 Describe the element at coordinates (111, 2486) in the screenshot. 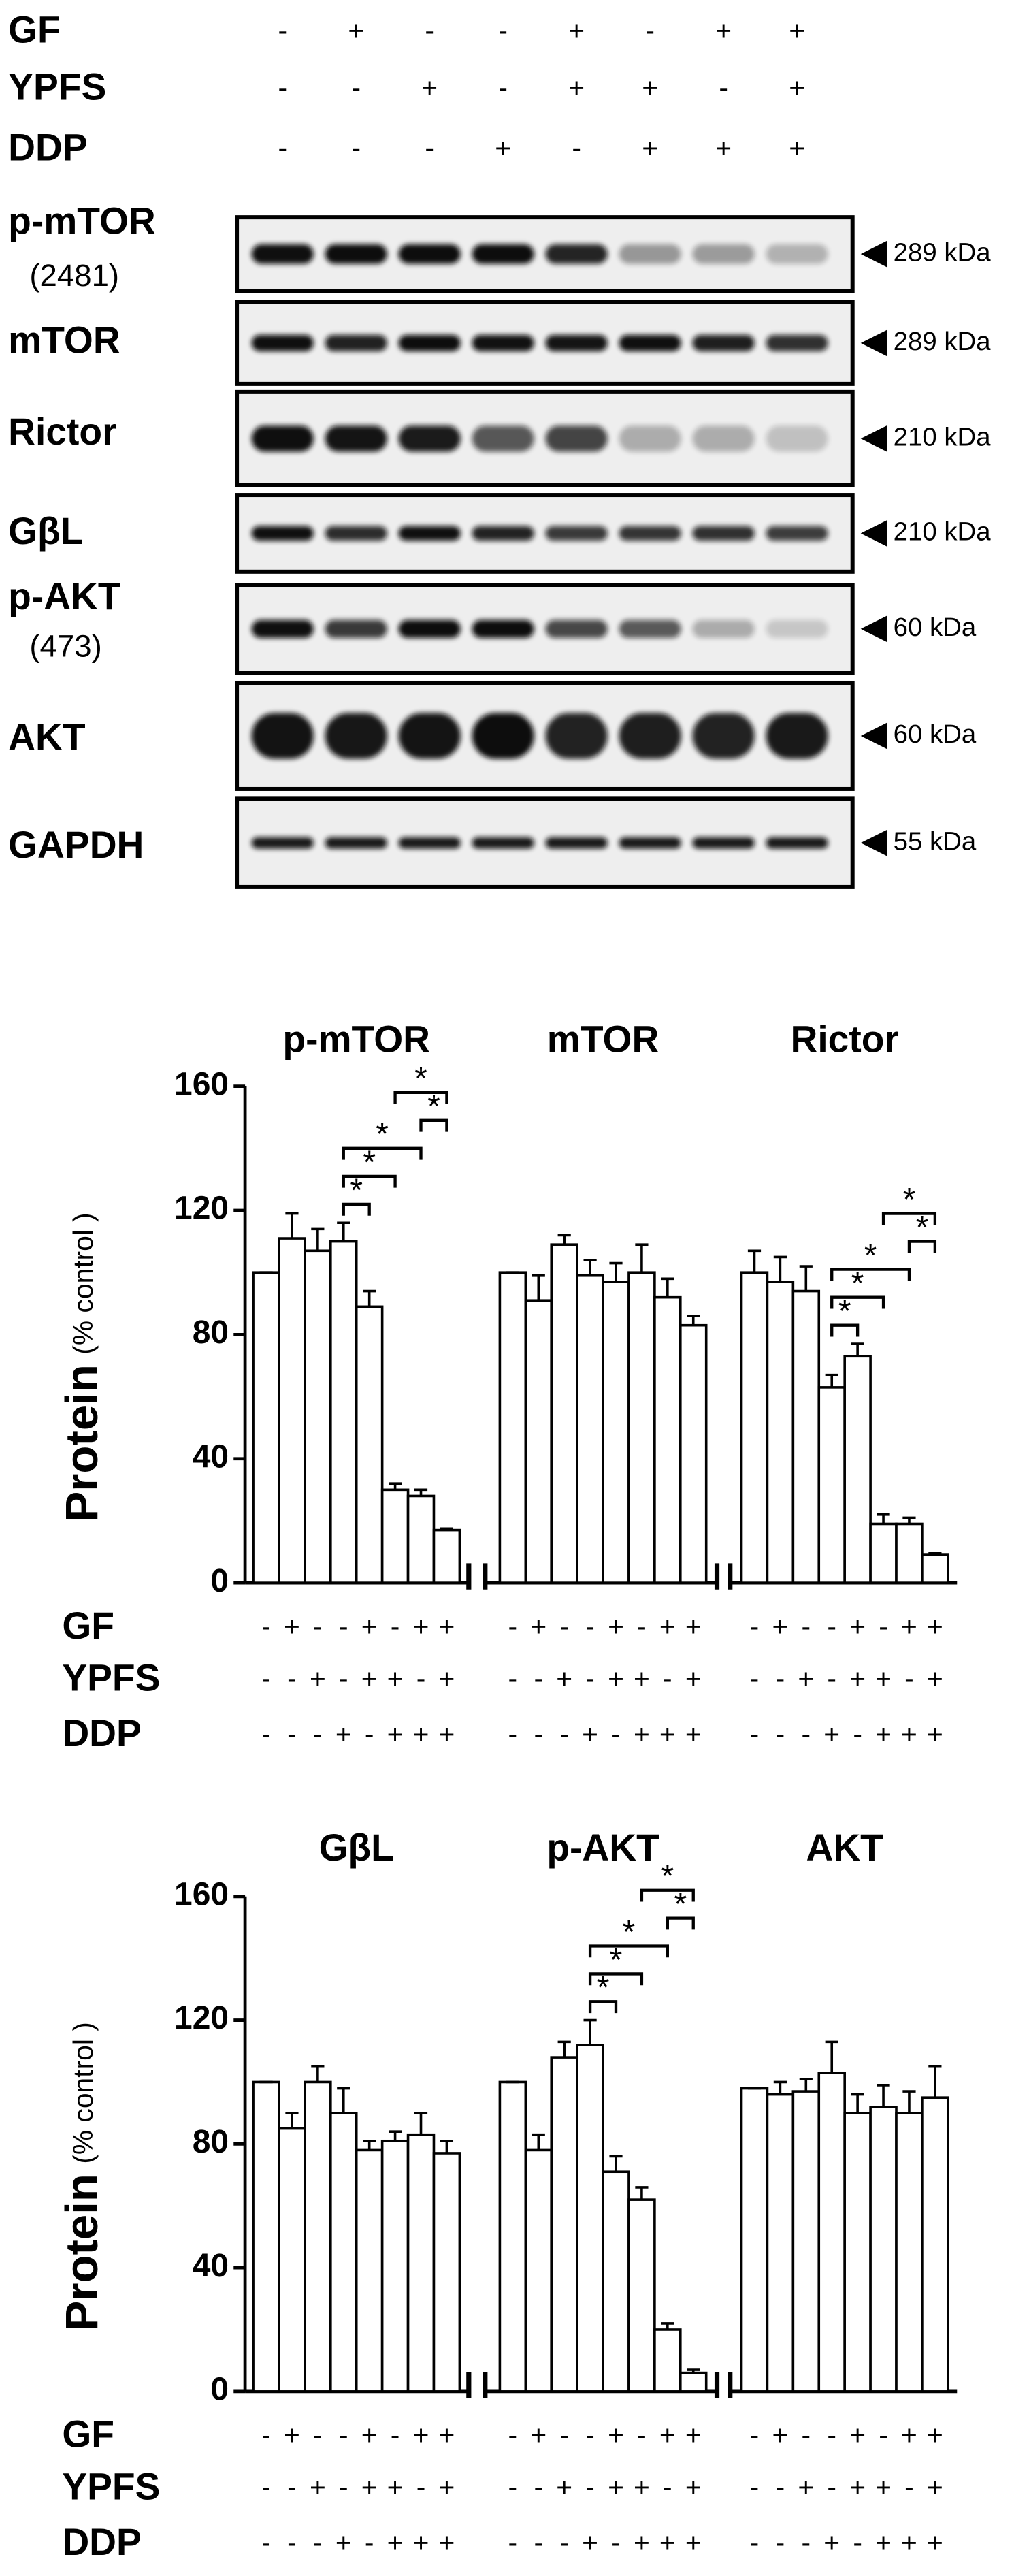

I see `treatment-label: YPFS` at that location.